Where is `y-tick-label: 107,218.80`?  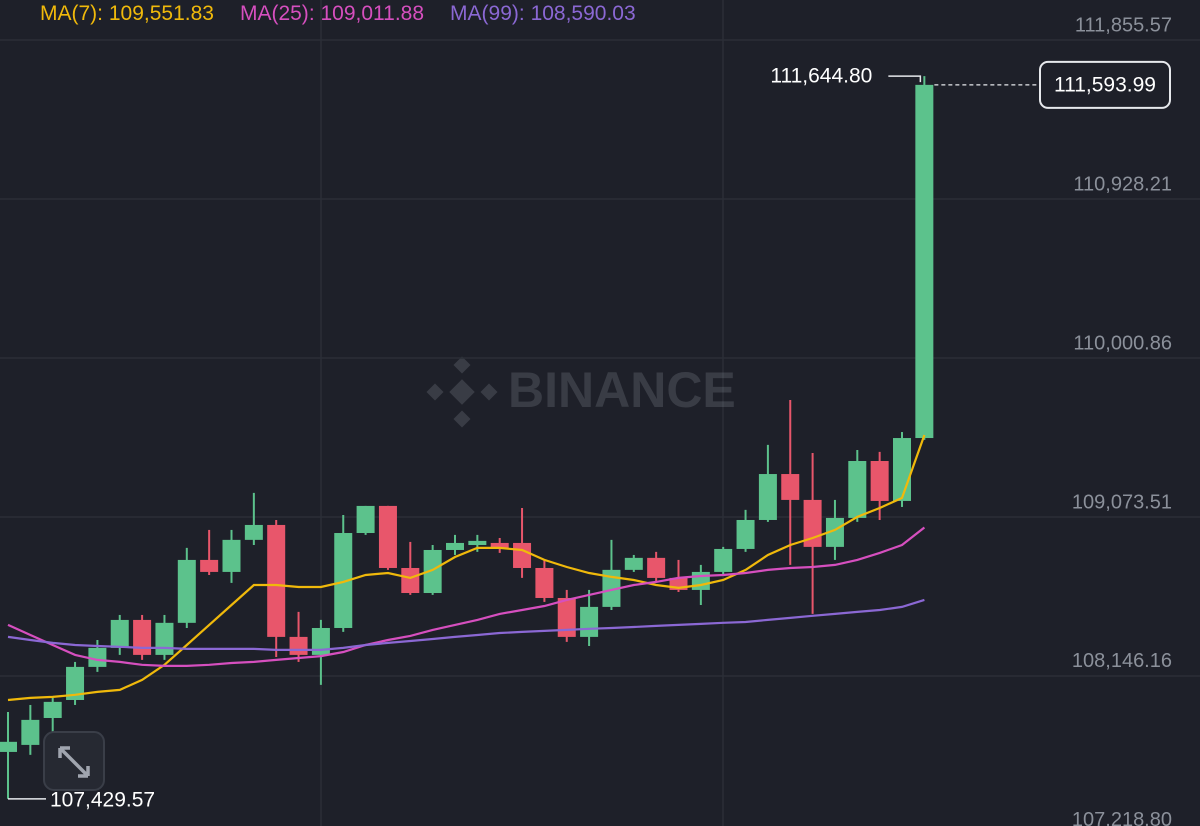 y-tick-label: 107,218.80 is located at coordinates (1122, 817).